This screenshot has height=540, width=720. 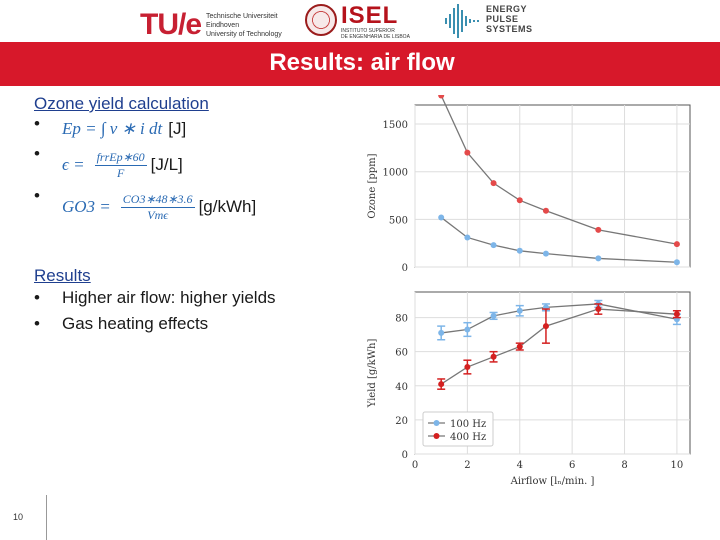 What do you see at coordinates (121, 103) in the screenshot?
I see `section-title-ozone: Ozone yield calculation` at bounding box center [121, 103].